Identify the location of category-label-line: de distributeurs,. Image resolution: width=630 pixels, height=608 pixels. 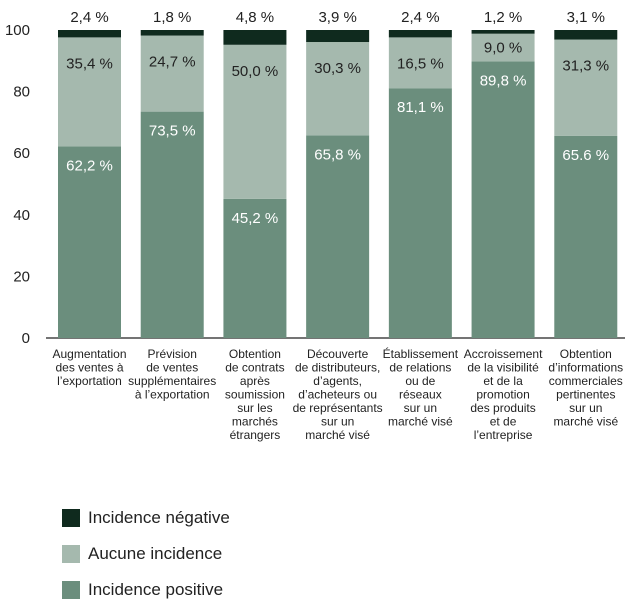
(337, 368).